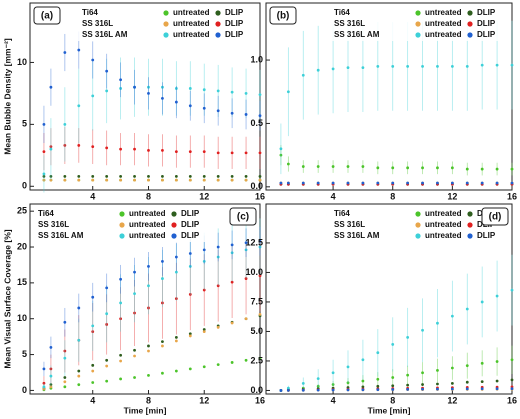 This screenshot has height=419, width=520. What do you see at coordinates (256, 59) in the screenshot?
I see `y-tick-label: 1.0` at bounding box center [256, 59].